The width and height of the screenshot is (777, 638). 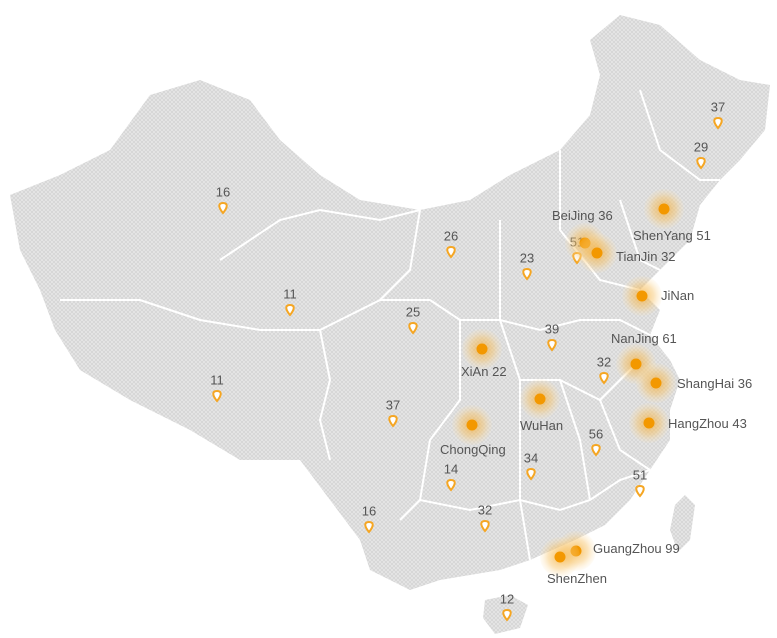 What do you see at coordinates (499, 371) in the screenshot?
I see `city-value: 22` at bounding box center [499, 371].